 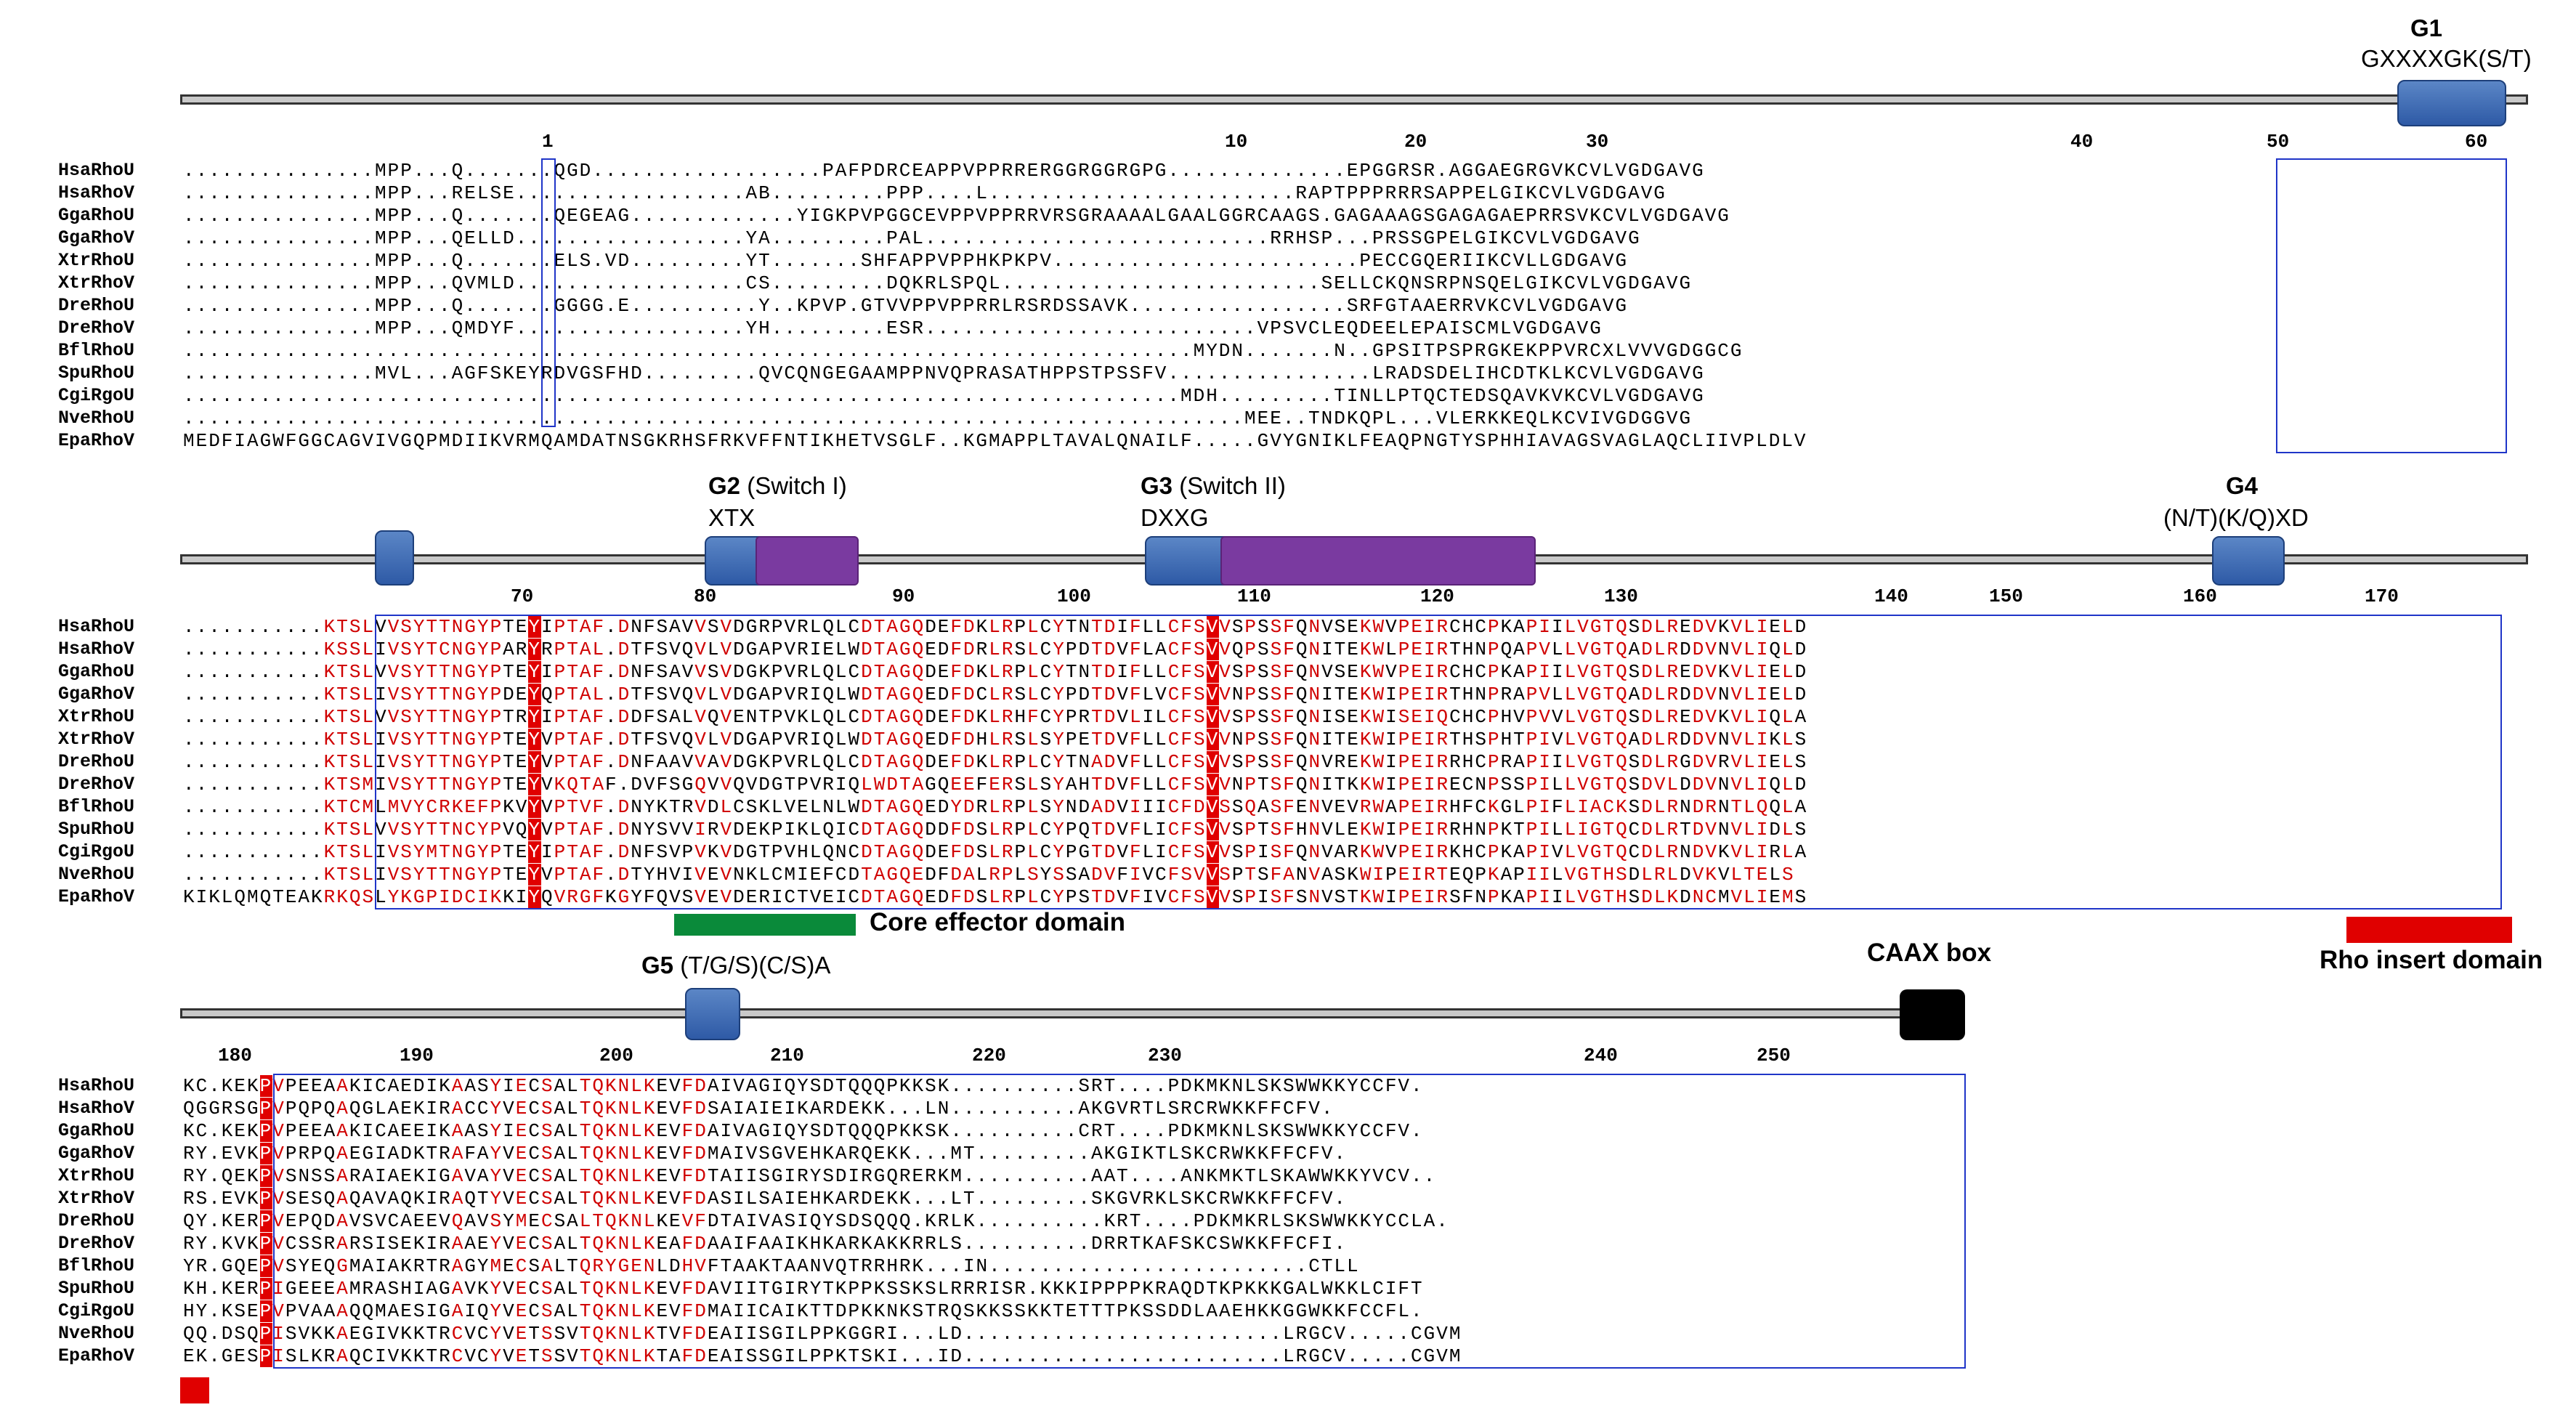 I want to click on species-label: DreRhoU, so click(x=97, y=761).